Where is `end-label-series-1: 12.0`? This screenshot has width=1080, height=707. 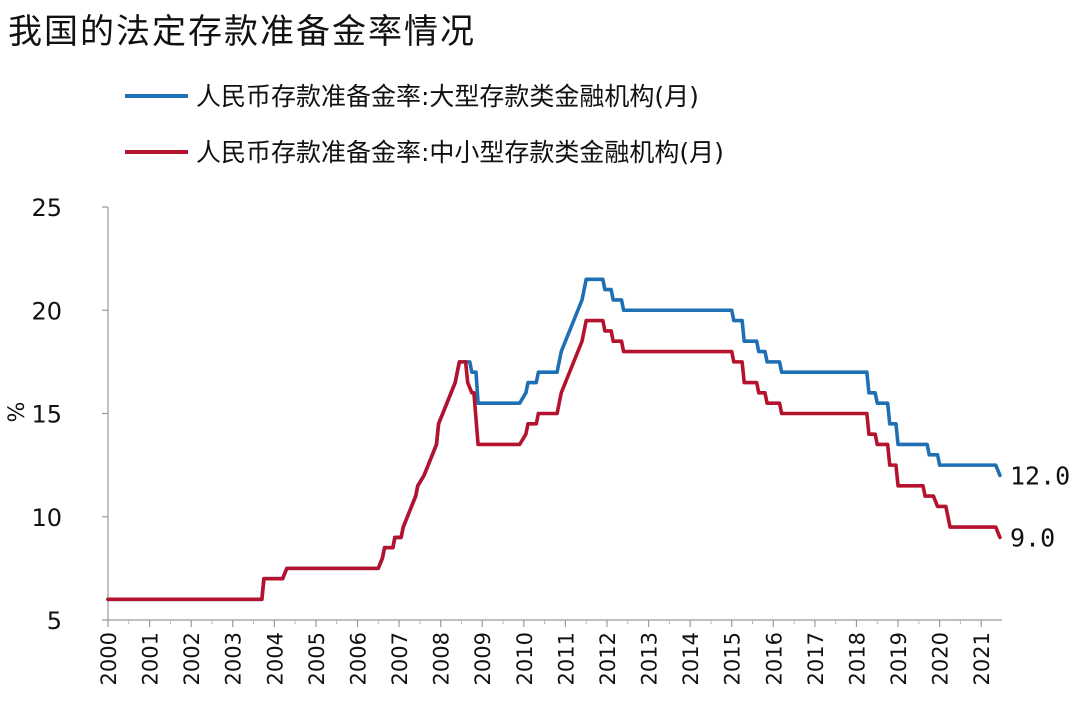
end-label-series-1: 12.0 is located at coordinates (1040, 475).